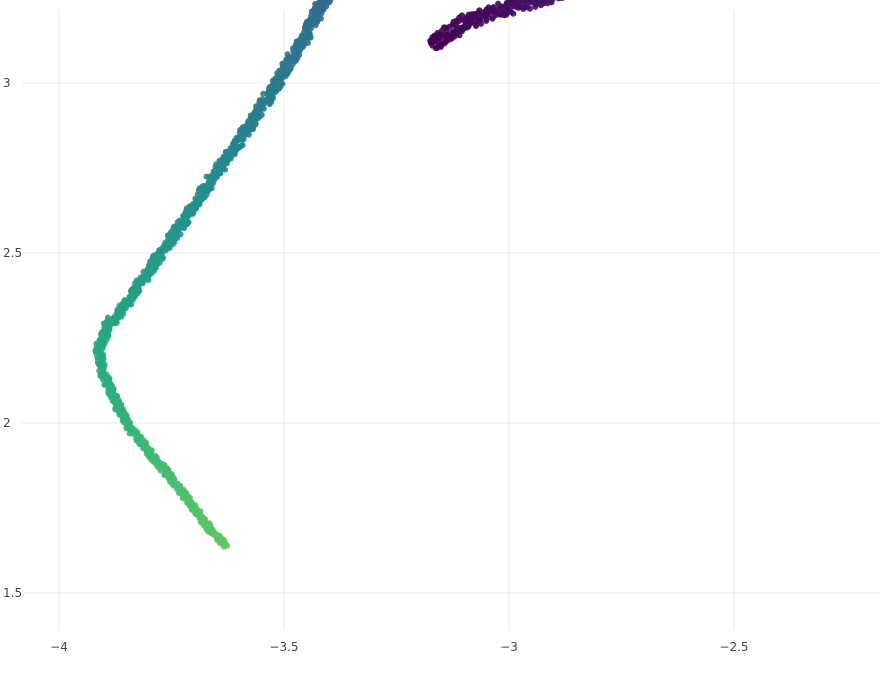  Describe the element at coordinates (7, 423) in the screenshot. I see `y-tick-label: 2` at that location.